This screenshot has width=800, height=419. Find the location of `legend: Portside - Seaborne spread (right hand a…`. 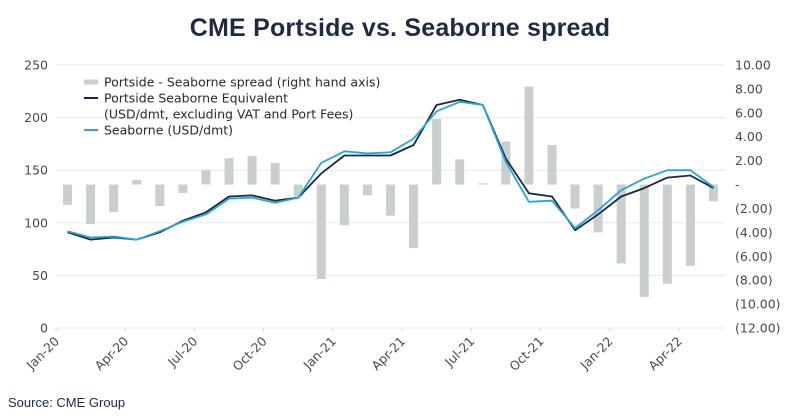

legend: Portside - Seaborne spread (right hand a… is located at coordinates (232, 106).